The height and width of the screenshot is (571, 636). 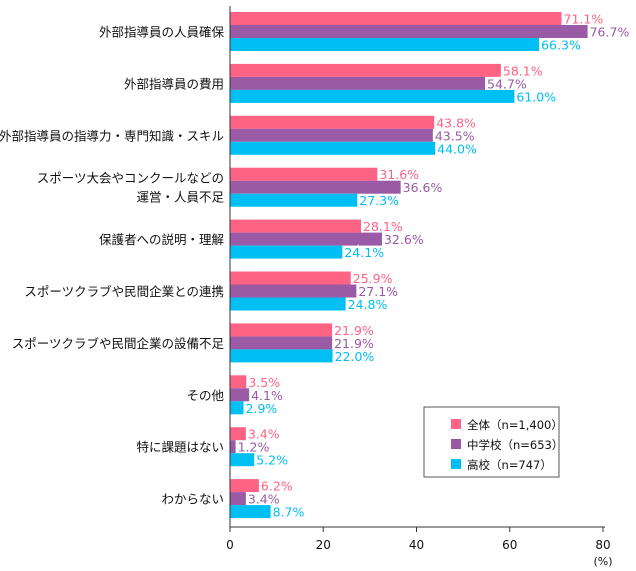 I want to click on x-tick-label: 20, so click(x=323, y=545).